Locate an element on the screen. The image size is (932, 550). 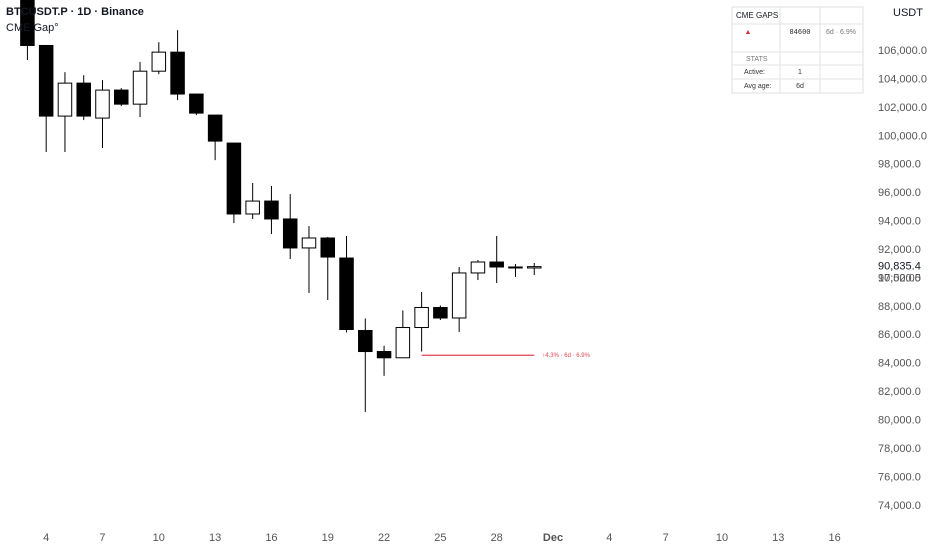
table-title: CME GAPS is located at coordinates (757, 15).